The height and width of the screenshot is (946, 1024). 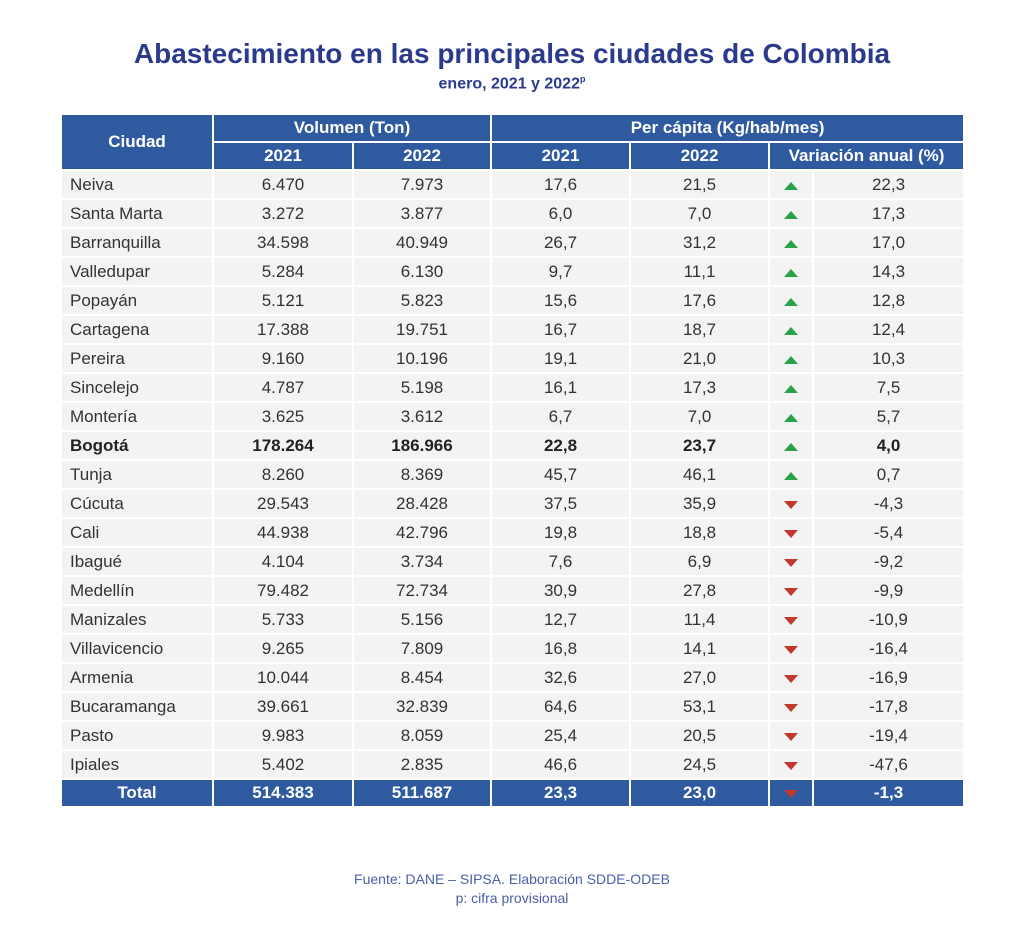 I want to click on per-capita-2022-cell: 20,5, so click(x=699, y=735).